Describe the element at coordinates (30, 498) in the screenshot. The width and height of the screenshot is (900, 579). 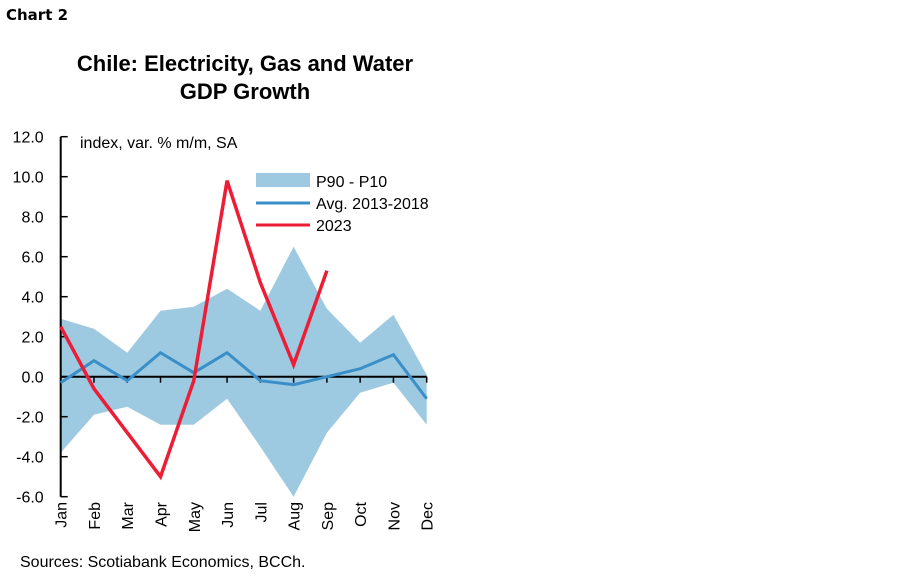
I see `y-tick-label: -6.0` at that location.